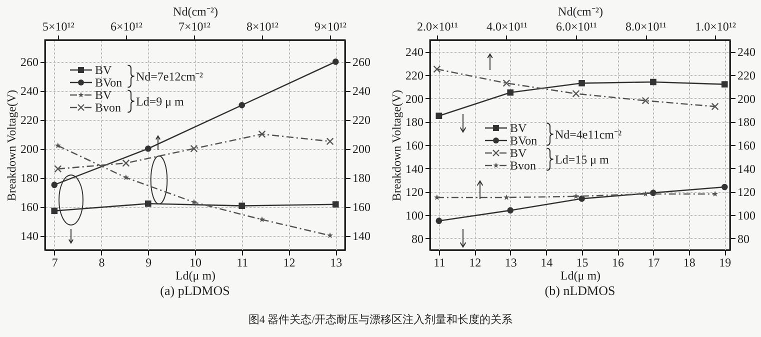 Image resolution: width=761 pixels, height=337 pixels. What do you see at coordinates (361, 62) in the screenshot?
I see `y2-tick-label: 260` at bounding box center [361, 62].